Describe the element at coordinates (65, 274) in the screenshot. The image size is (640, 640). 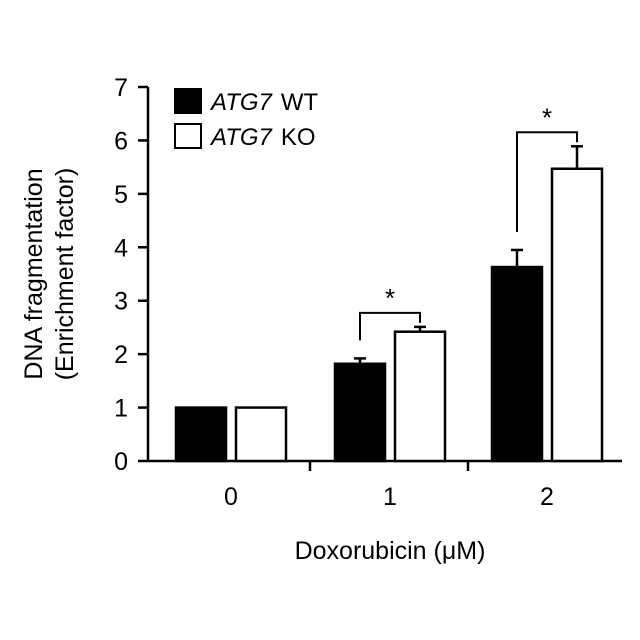
I see `y-axis-title-line2: (Enrichment factor)` at that location.